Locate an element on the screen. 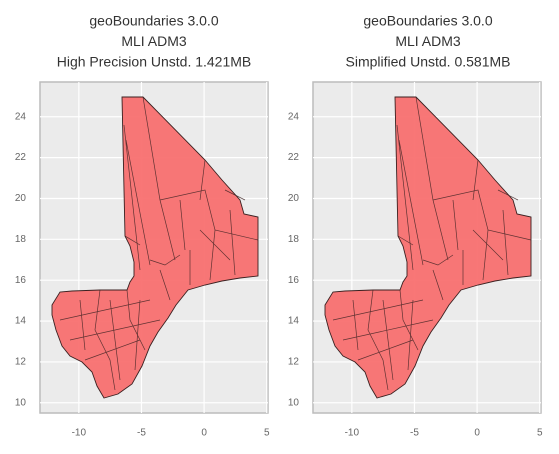 This screenshot has height=454, width=559. chart-title: High Precision Unstd. 1.421MB is located at coordinates (154, 62).